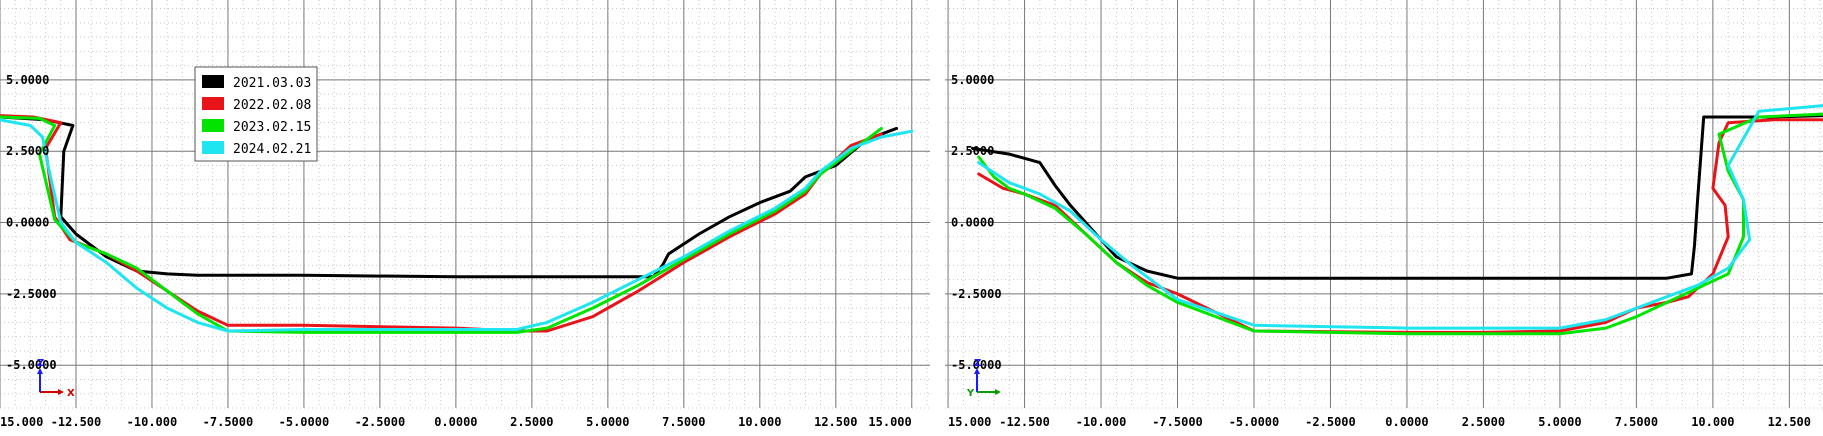 This screenshot has width=1823, height=436. What do you see at coordinates (56, 378) in the screenshot?
I see `axis-orientation-icon: XZ` at bounding box center [56, 378].